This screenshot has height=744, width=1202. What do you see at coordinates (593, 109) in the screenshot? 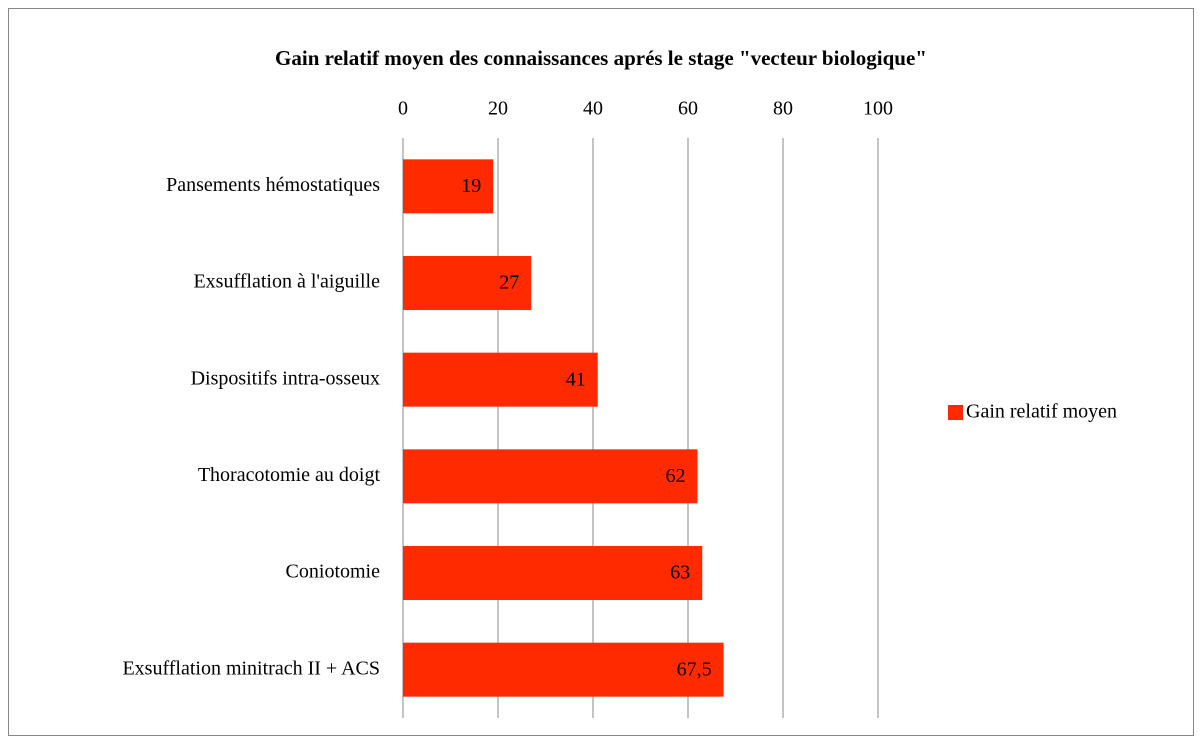
I see `x-tick-label: 40` at bounding box center [593, 109].